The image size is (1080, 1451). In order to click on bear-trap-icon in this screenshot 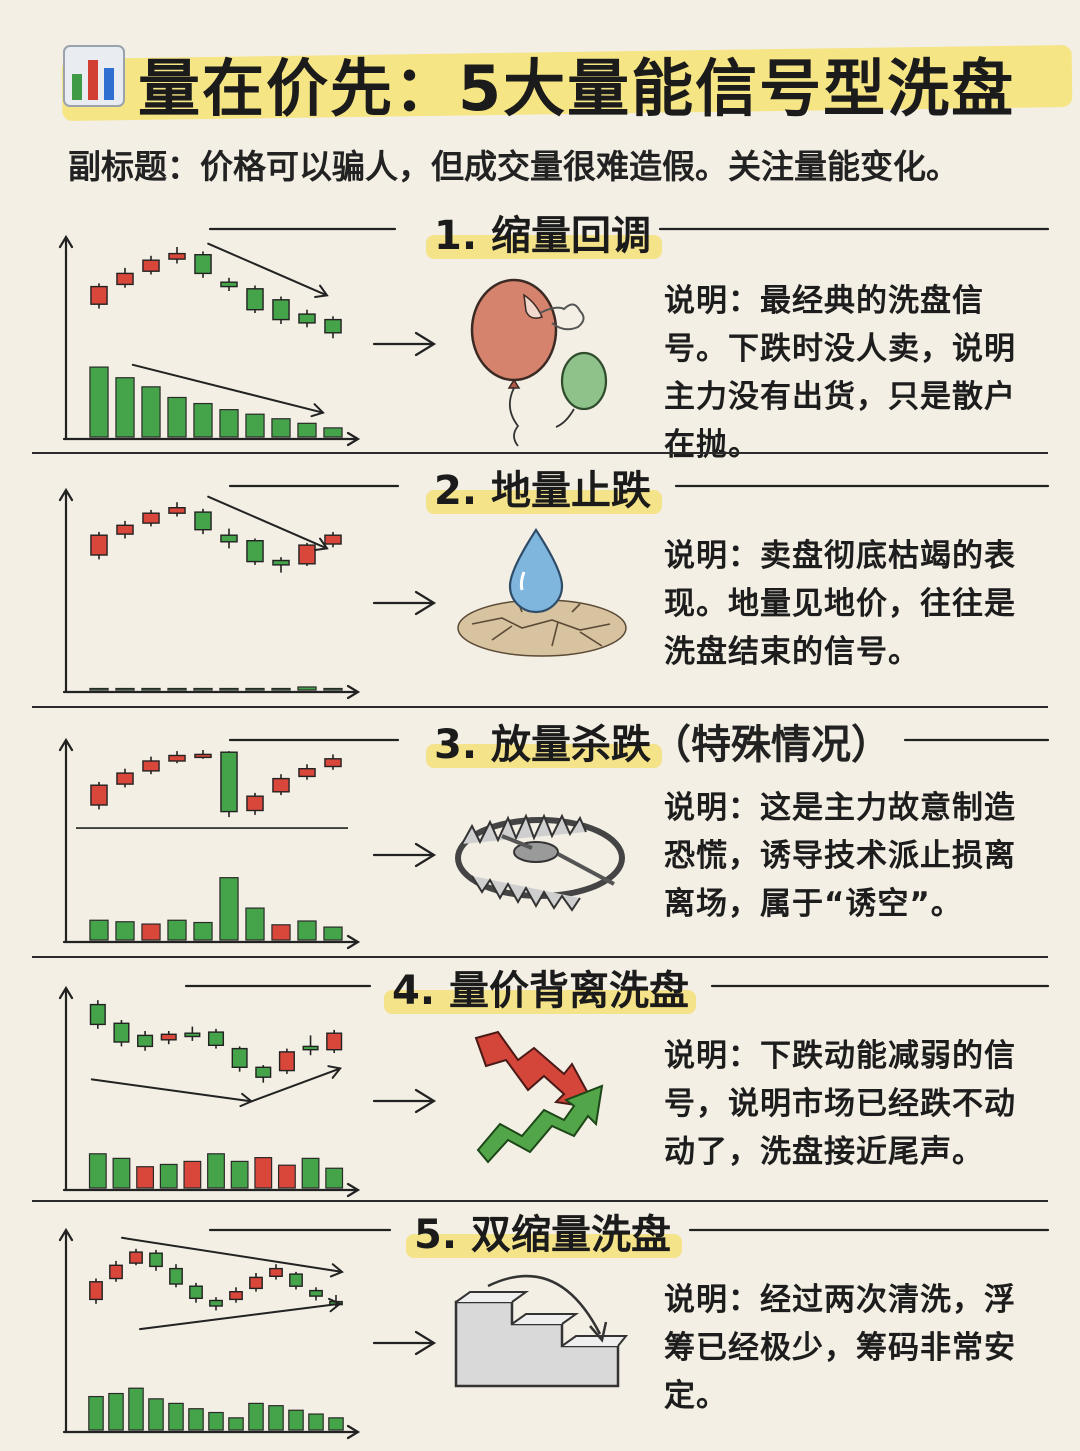, I will do `click(540, 862)`.